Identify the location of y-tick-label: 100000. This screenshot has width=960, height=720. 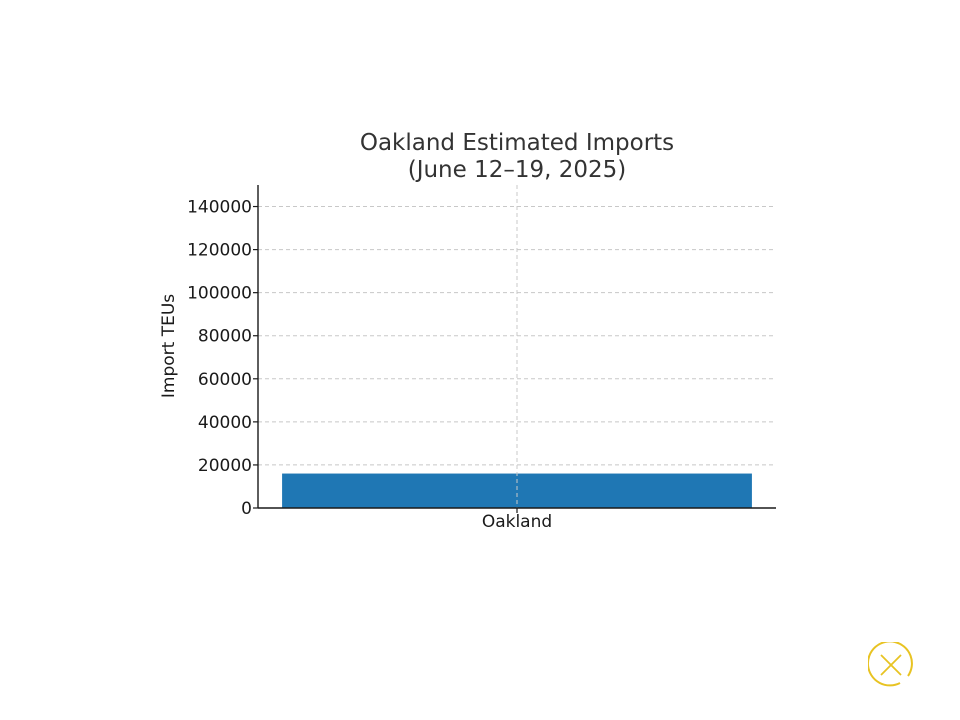
(219, 294).